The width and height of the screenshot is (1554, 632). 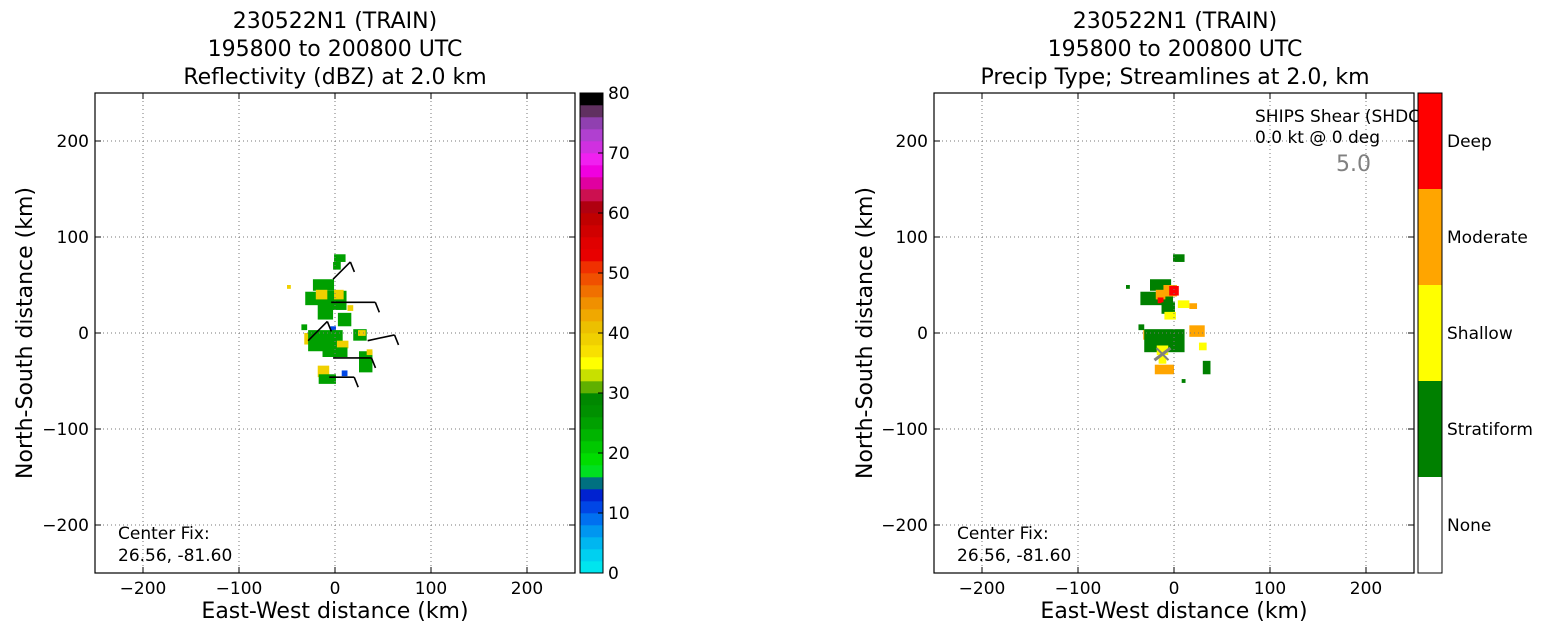 I want to click on colorbar-category-label: None, so click(x=1469, y=526).